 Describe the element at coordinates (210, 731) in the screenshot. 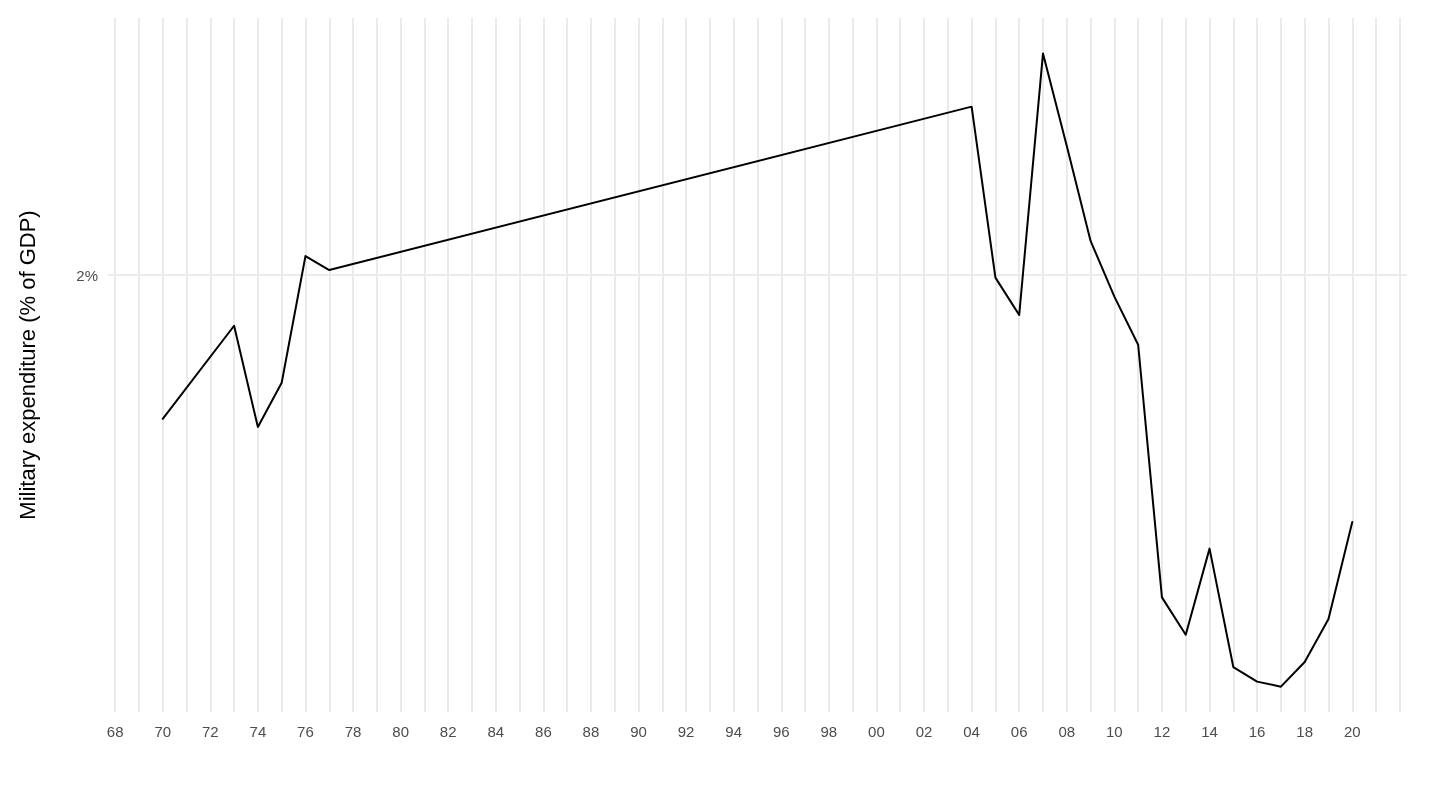

I see `x-tick-label: 72` at that location.